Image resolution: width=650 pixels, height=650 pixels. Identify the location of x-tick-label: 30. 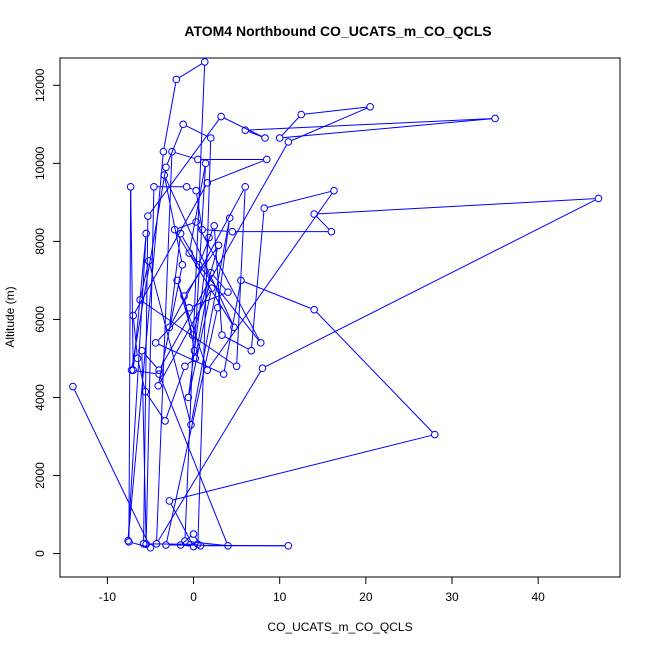
(452, 597).